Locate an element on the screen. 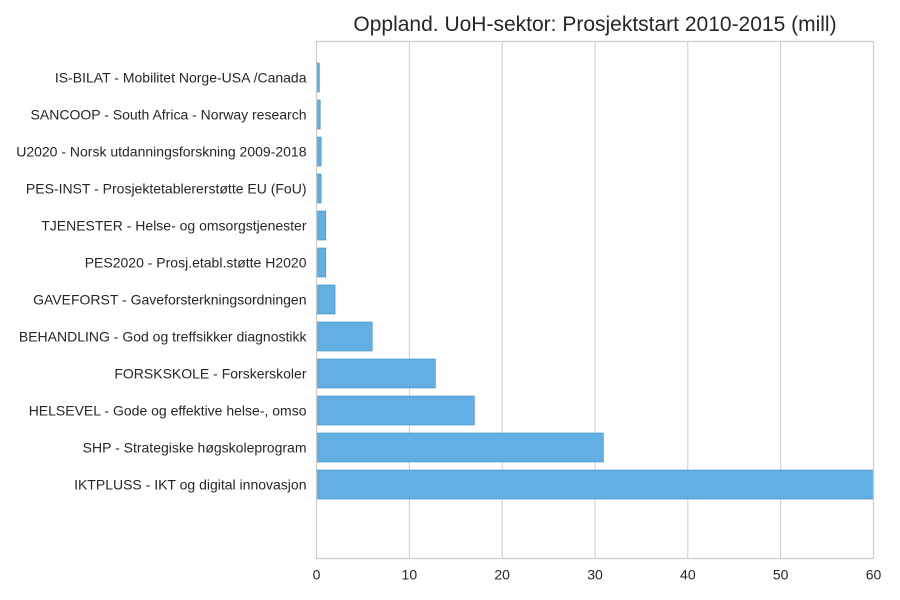 Image resolution: width=900 pixels, height=600 pixels. category-label: PES2020 - Prosj.etabl.støtte H2020 is located at coordinates (196, 263).